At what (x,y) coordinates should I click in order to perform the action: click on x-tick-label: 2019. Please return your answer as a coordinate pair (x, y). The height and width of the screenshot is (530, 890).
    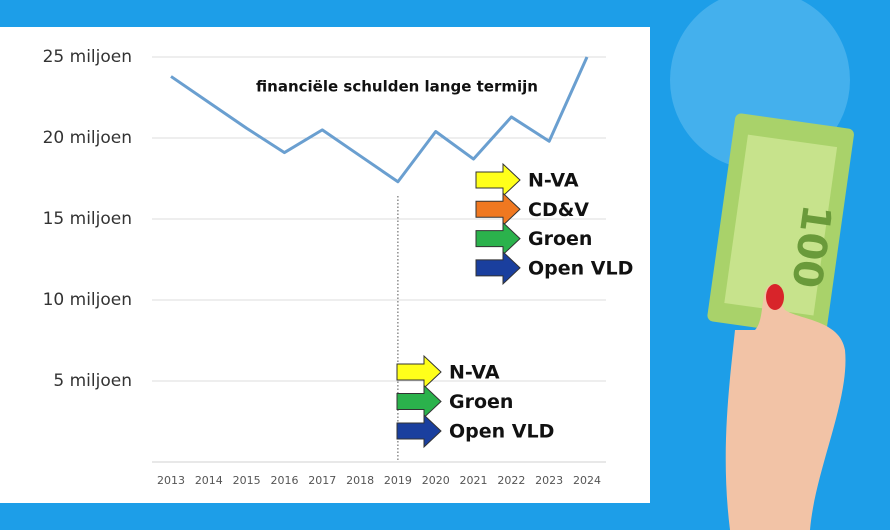
    Looking at the image, I should click on (398, 480).